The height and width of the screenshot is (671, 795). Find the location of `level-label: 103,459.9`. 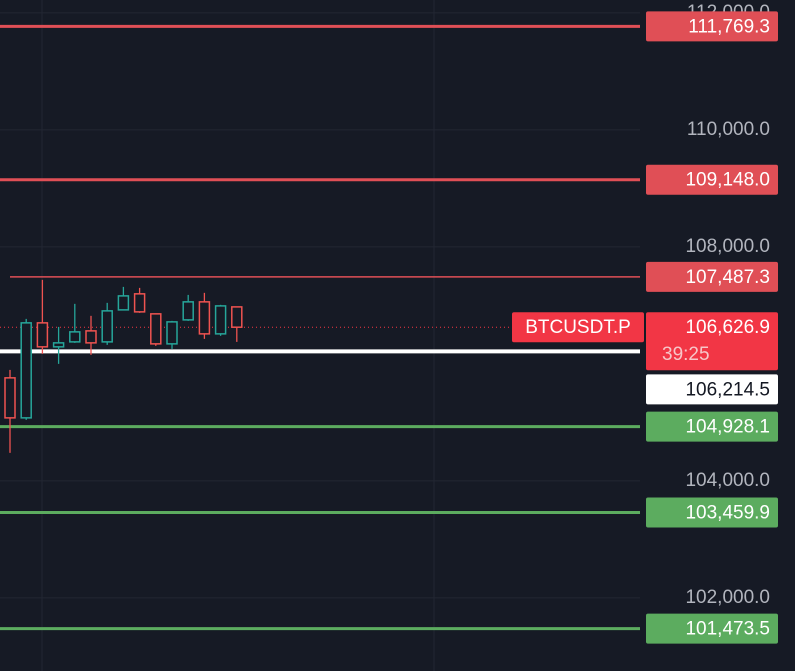

level-label: 103,459.9 is located at coordinates (727, 512).